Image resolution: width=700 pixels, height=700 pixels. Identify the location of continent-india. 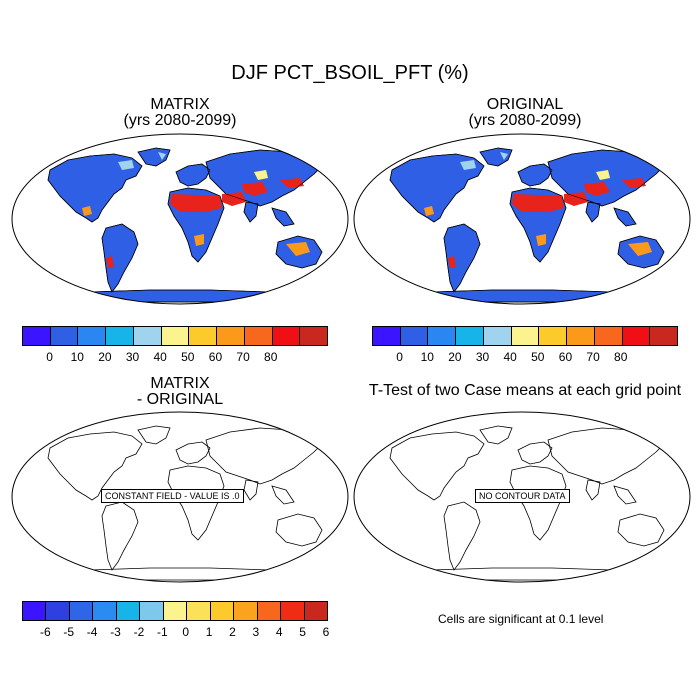
(593, 490).